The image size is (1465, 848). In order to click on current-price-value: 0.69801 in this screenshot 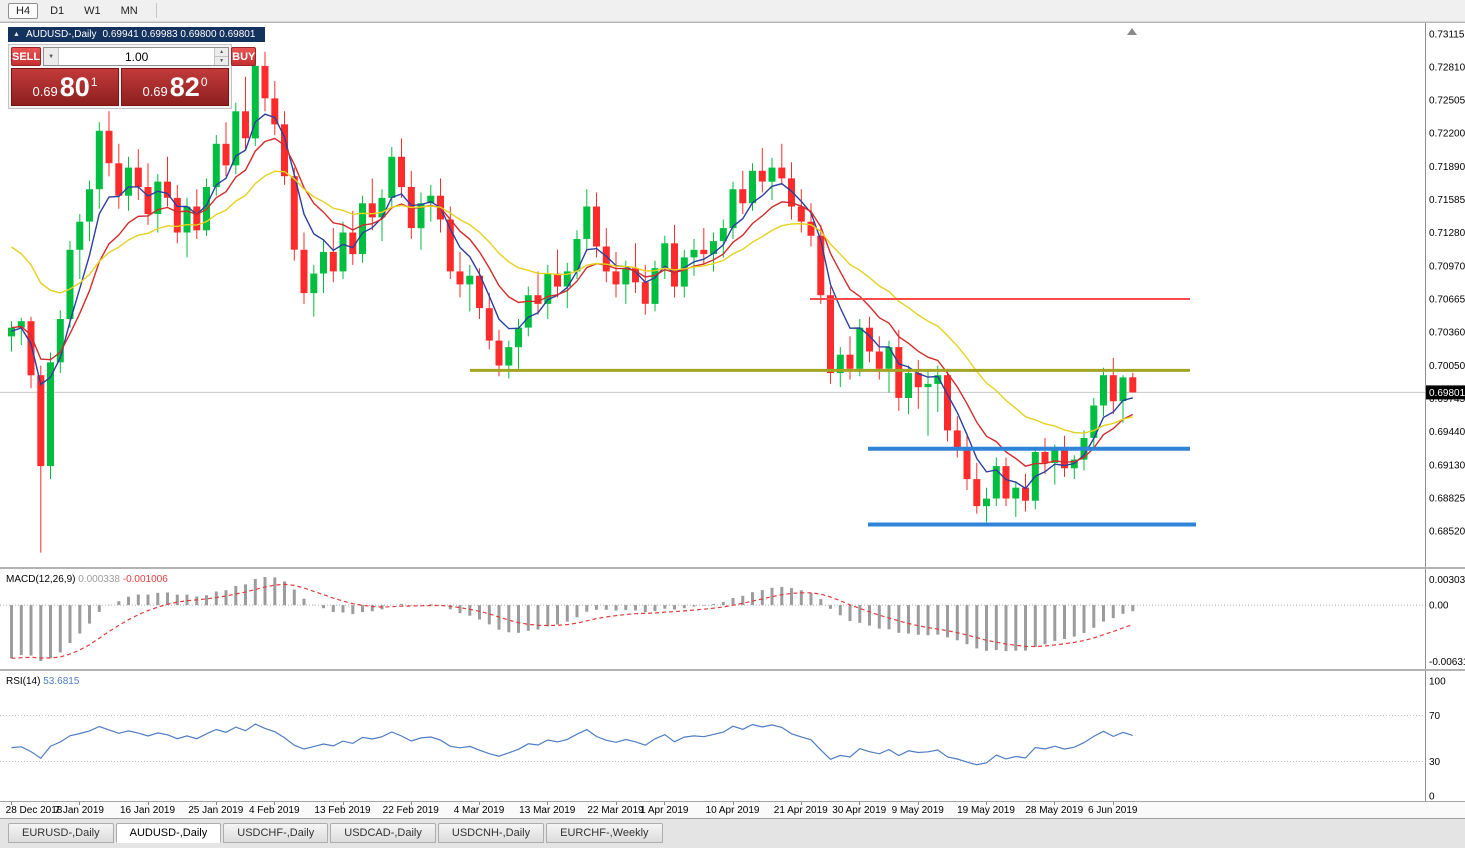, I will do `click(1447, 393)`.